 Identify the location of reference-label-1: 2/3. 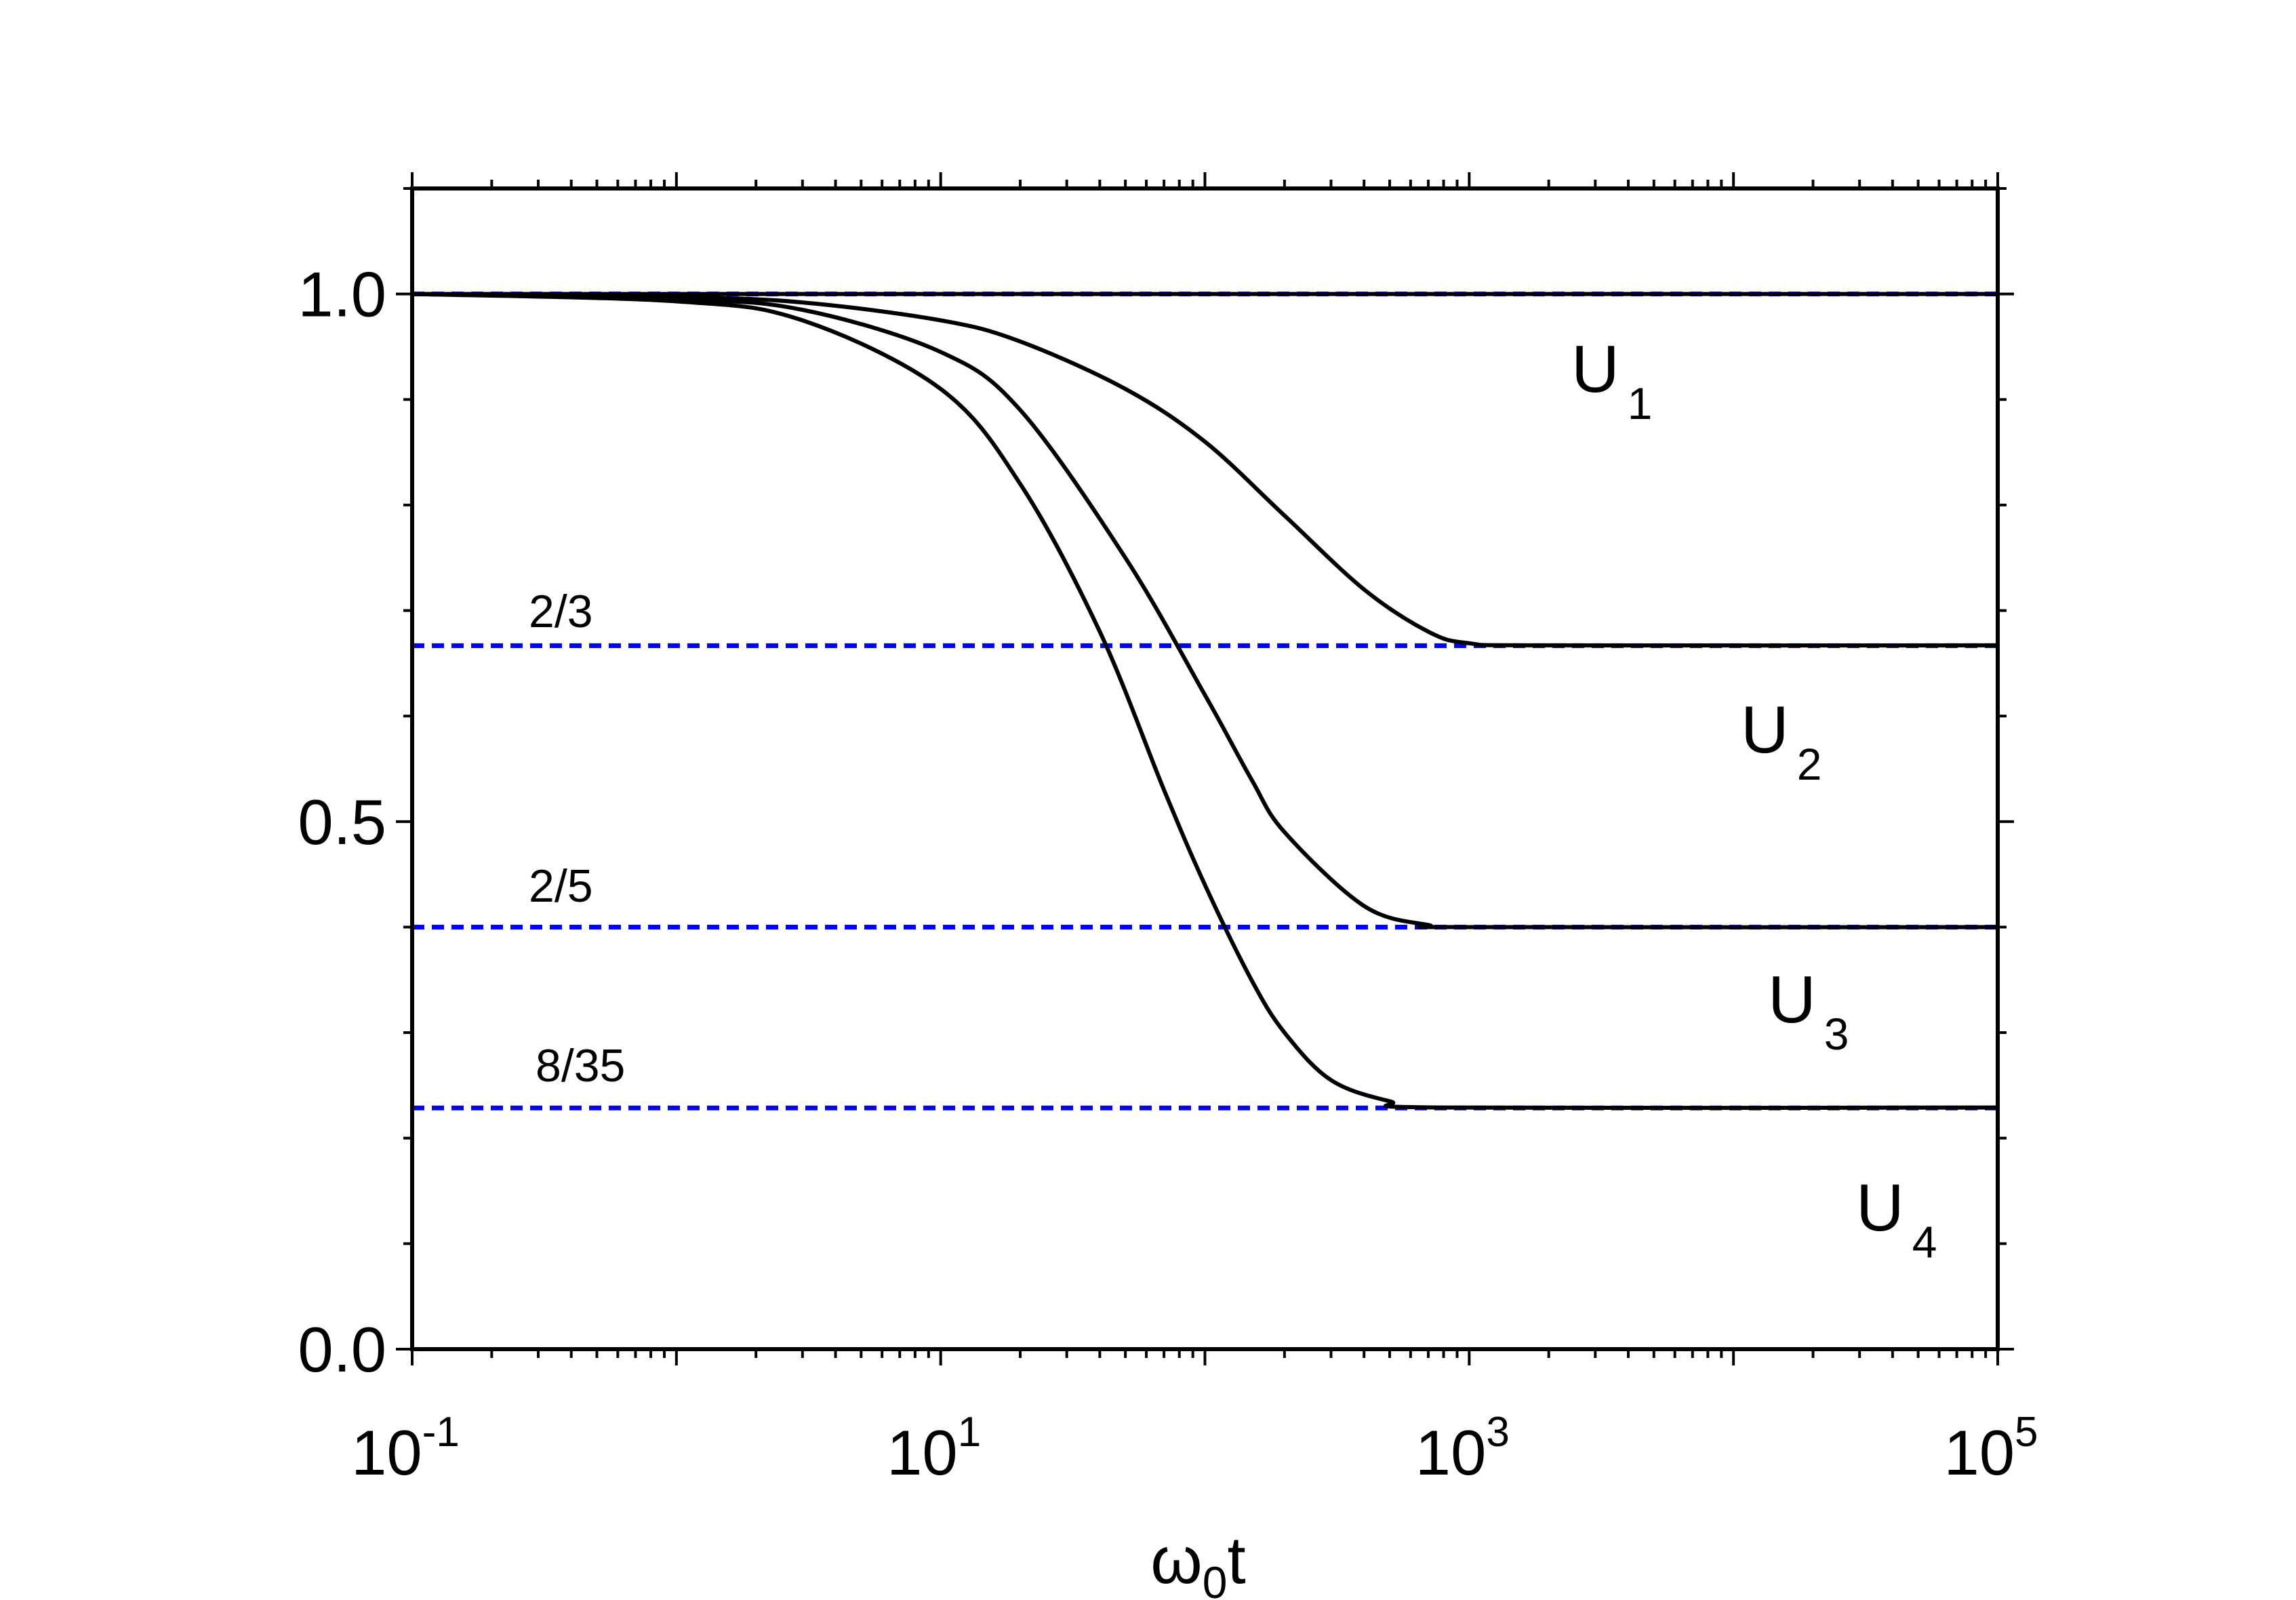
(561, 611).